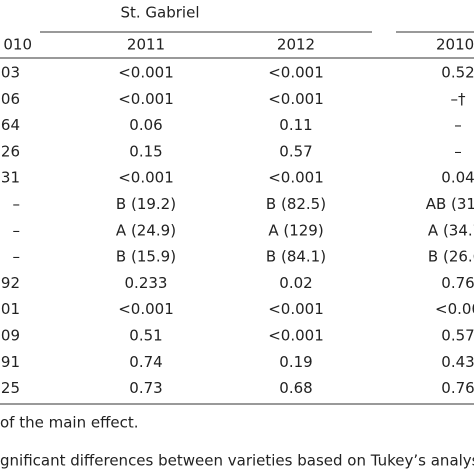 The height and width of the screenshot is (474, 474). What do you see at coordinates (295, 283) in the screenshot?
I see `cell: 0.02` at bounding box center [295, 283].